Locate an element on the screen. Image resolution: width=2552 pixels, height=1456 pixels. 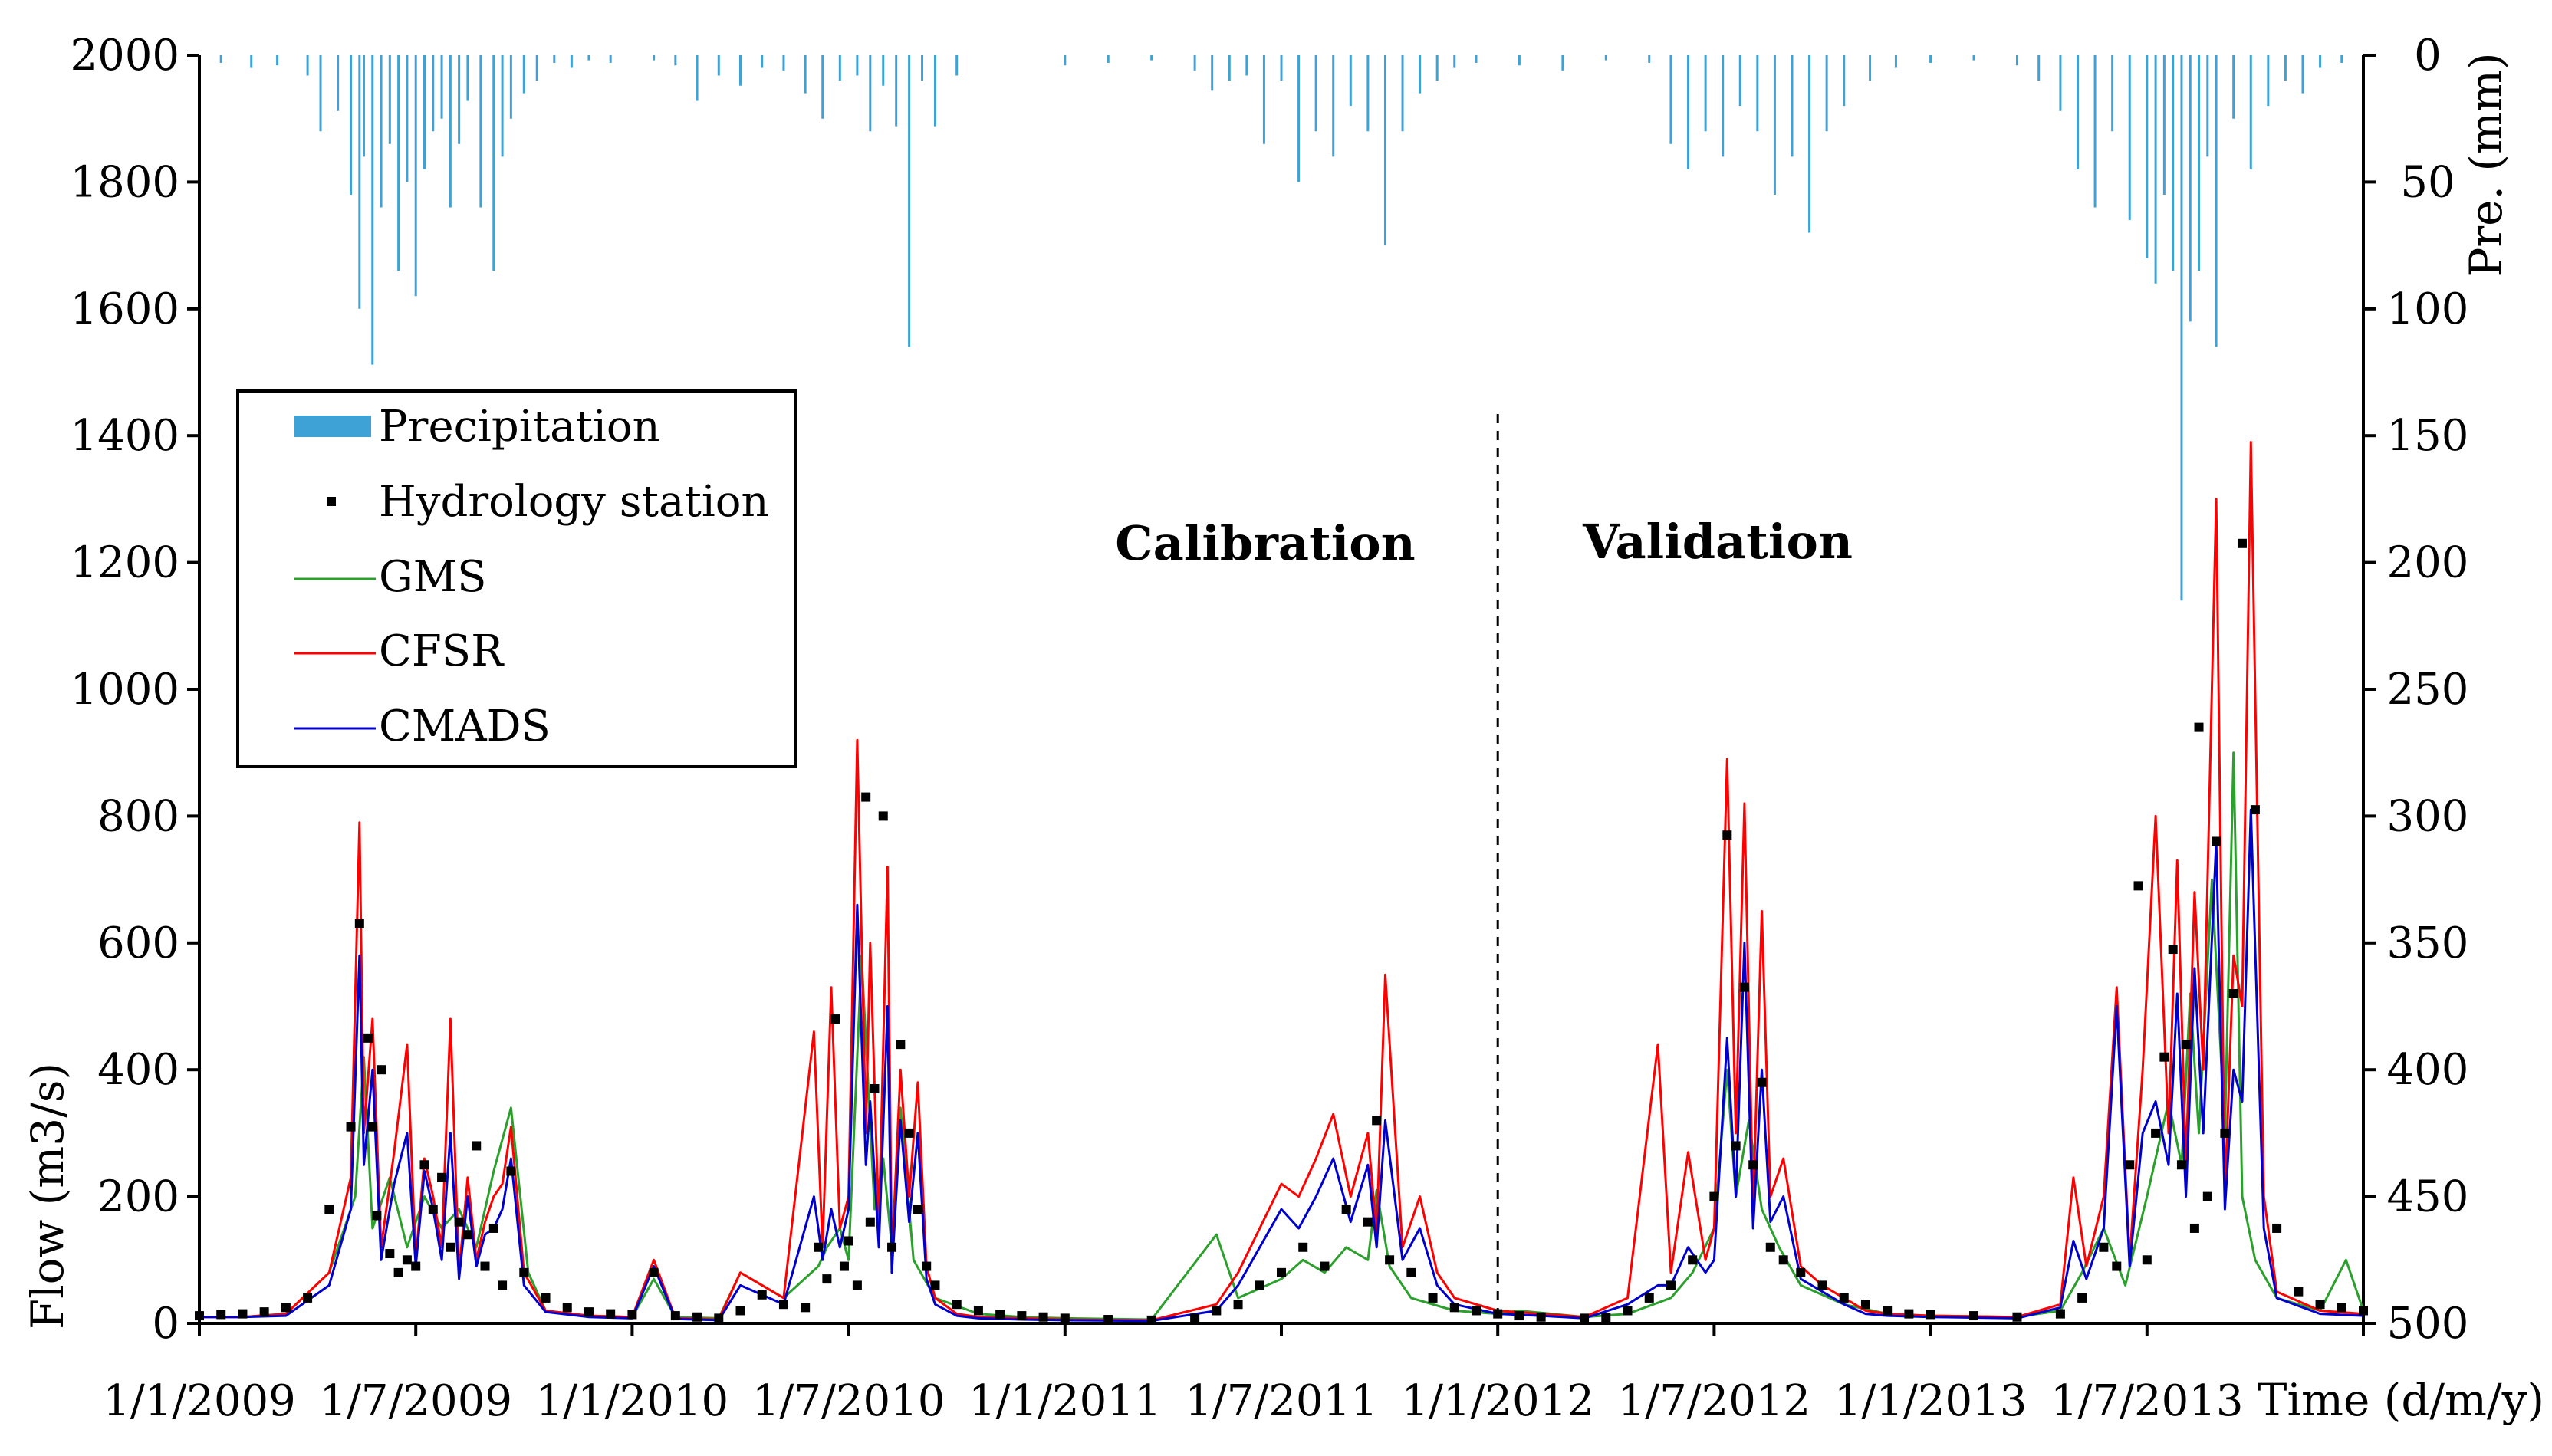
validation-label: Validation is located at coordinates (1717, 542).